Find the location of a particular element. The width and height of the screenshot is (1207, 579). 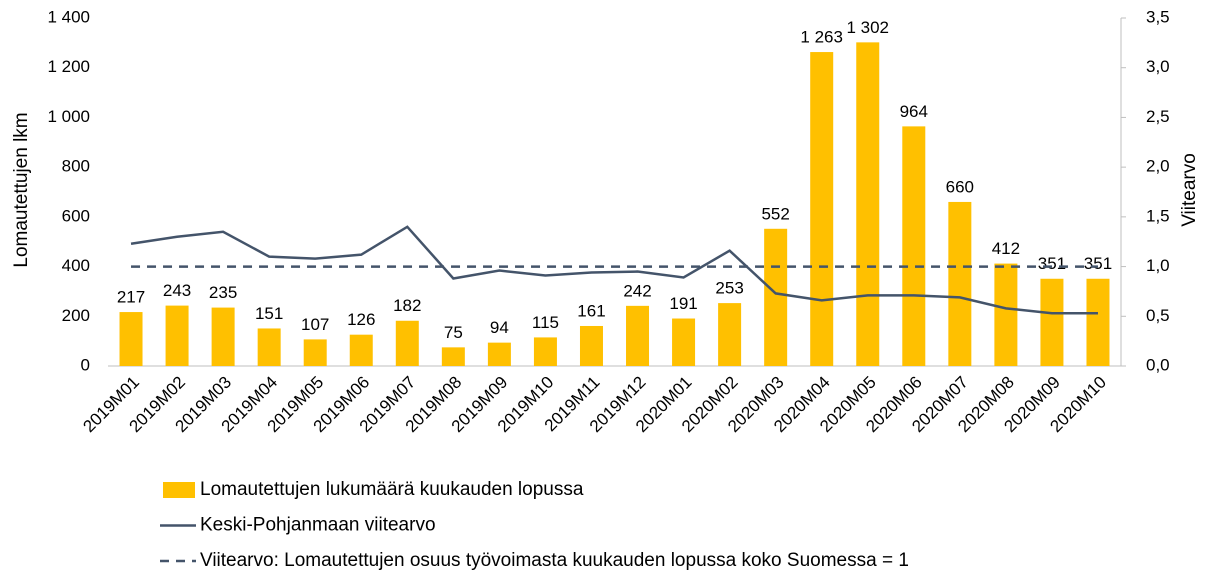

data-label: 235 is located at coordinates (223, 292).